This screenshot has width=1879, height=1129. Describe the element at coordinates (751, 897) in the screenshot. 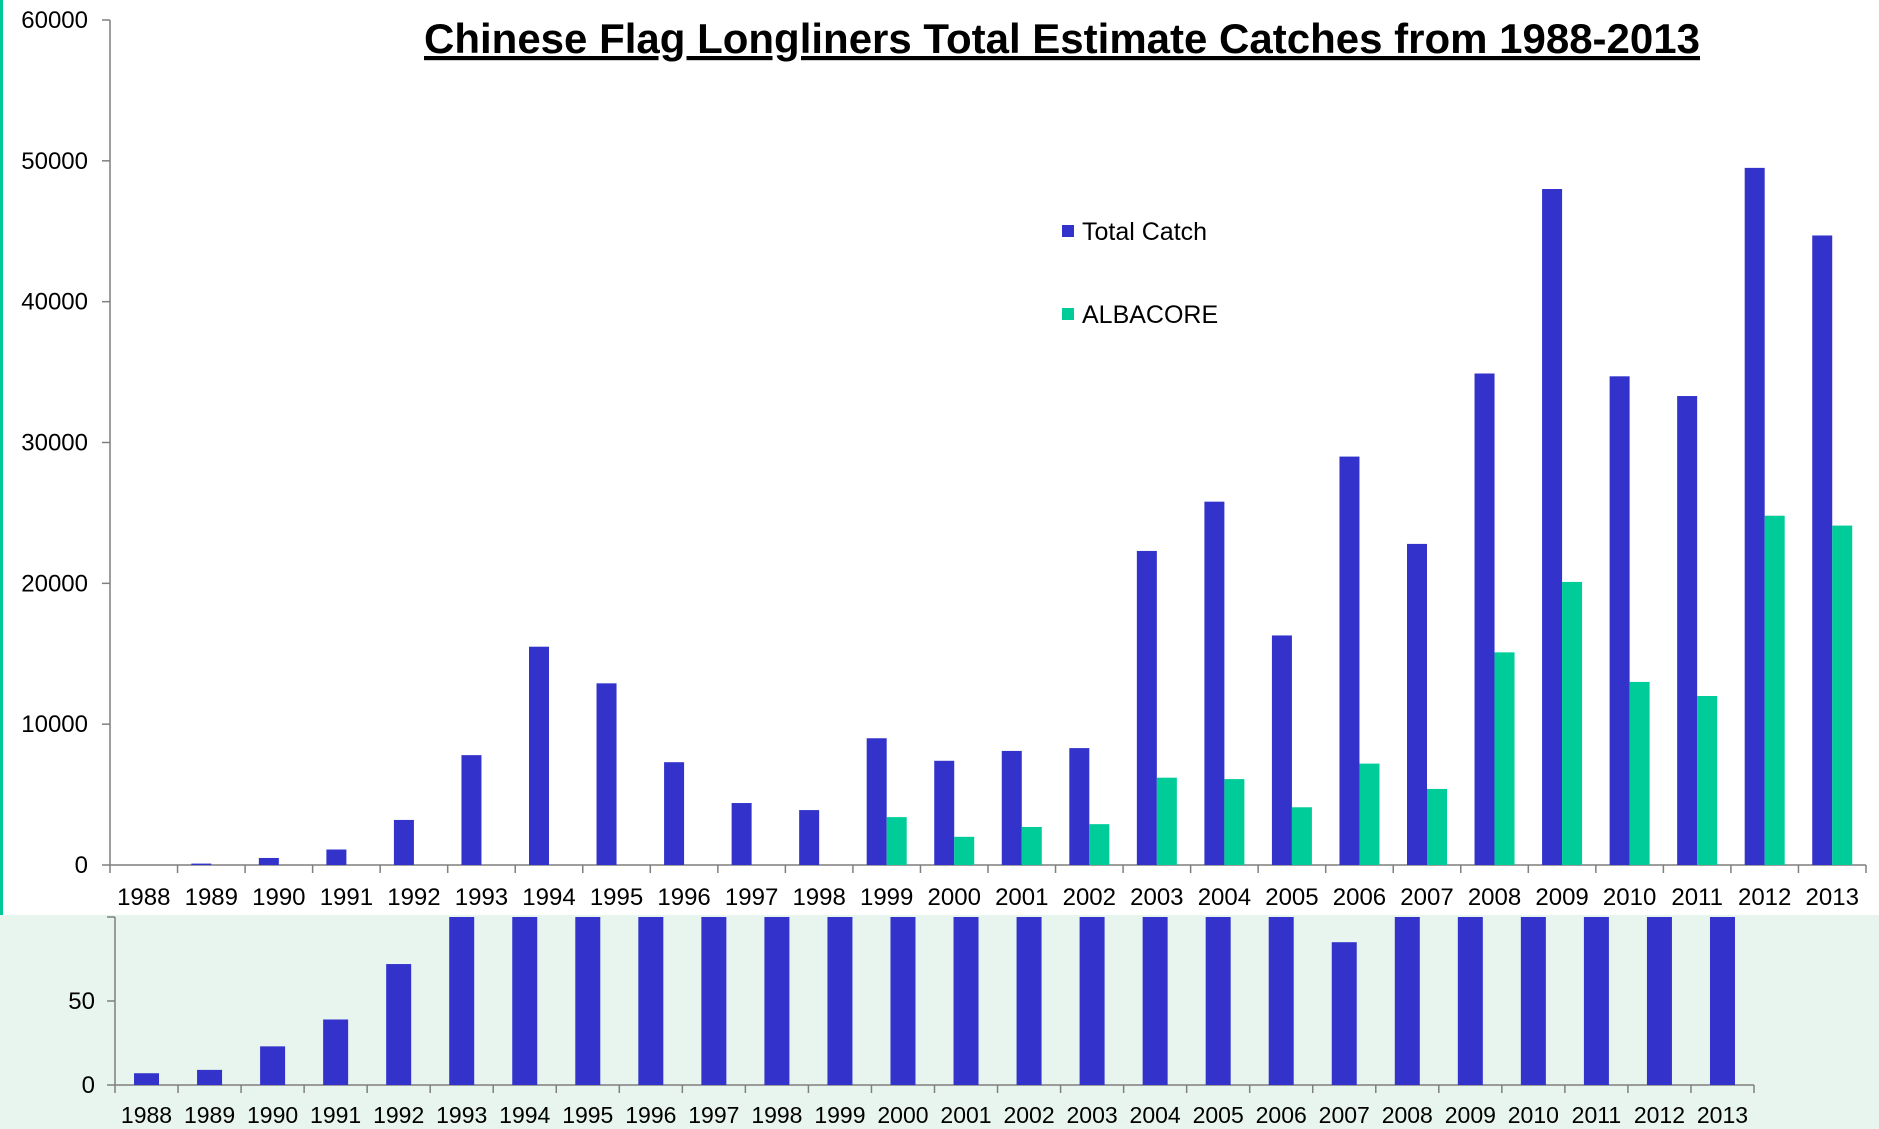

I see `x-tick-label: 1997` at that location.